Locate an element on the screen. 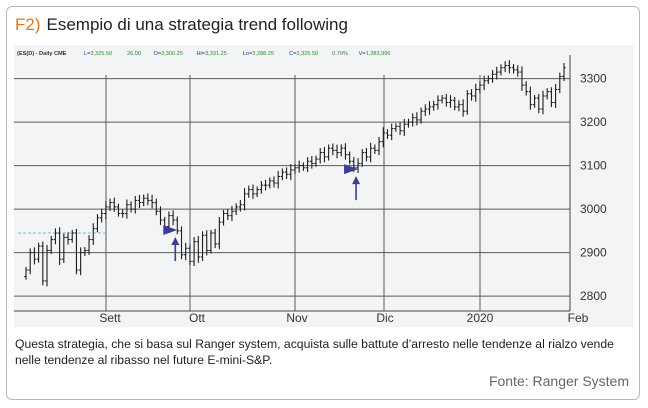 The image size is (648, 408). buy-arrow-marker is located at coordinates (352, 182).